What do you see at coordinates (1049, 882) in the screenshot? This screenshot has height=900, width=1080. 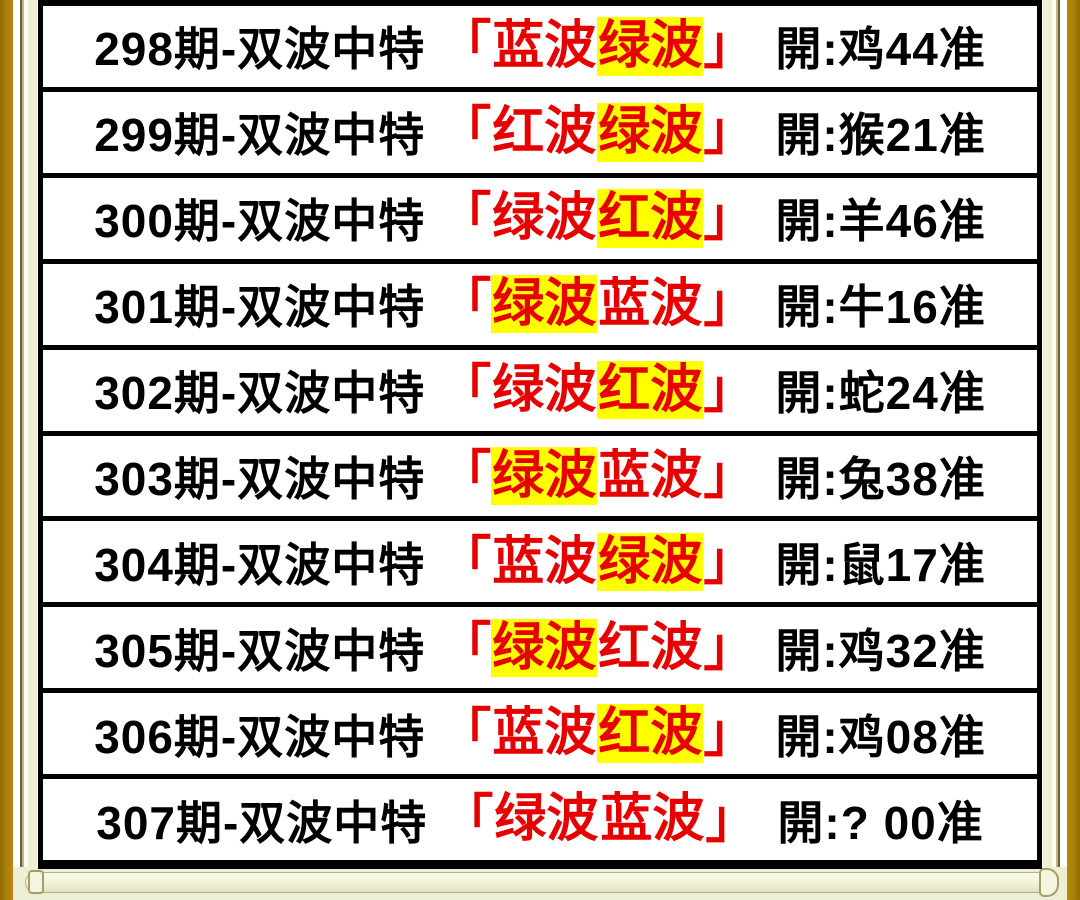 I see `scroll-curl-right-icon` at bounding box center [1049, 882].